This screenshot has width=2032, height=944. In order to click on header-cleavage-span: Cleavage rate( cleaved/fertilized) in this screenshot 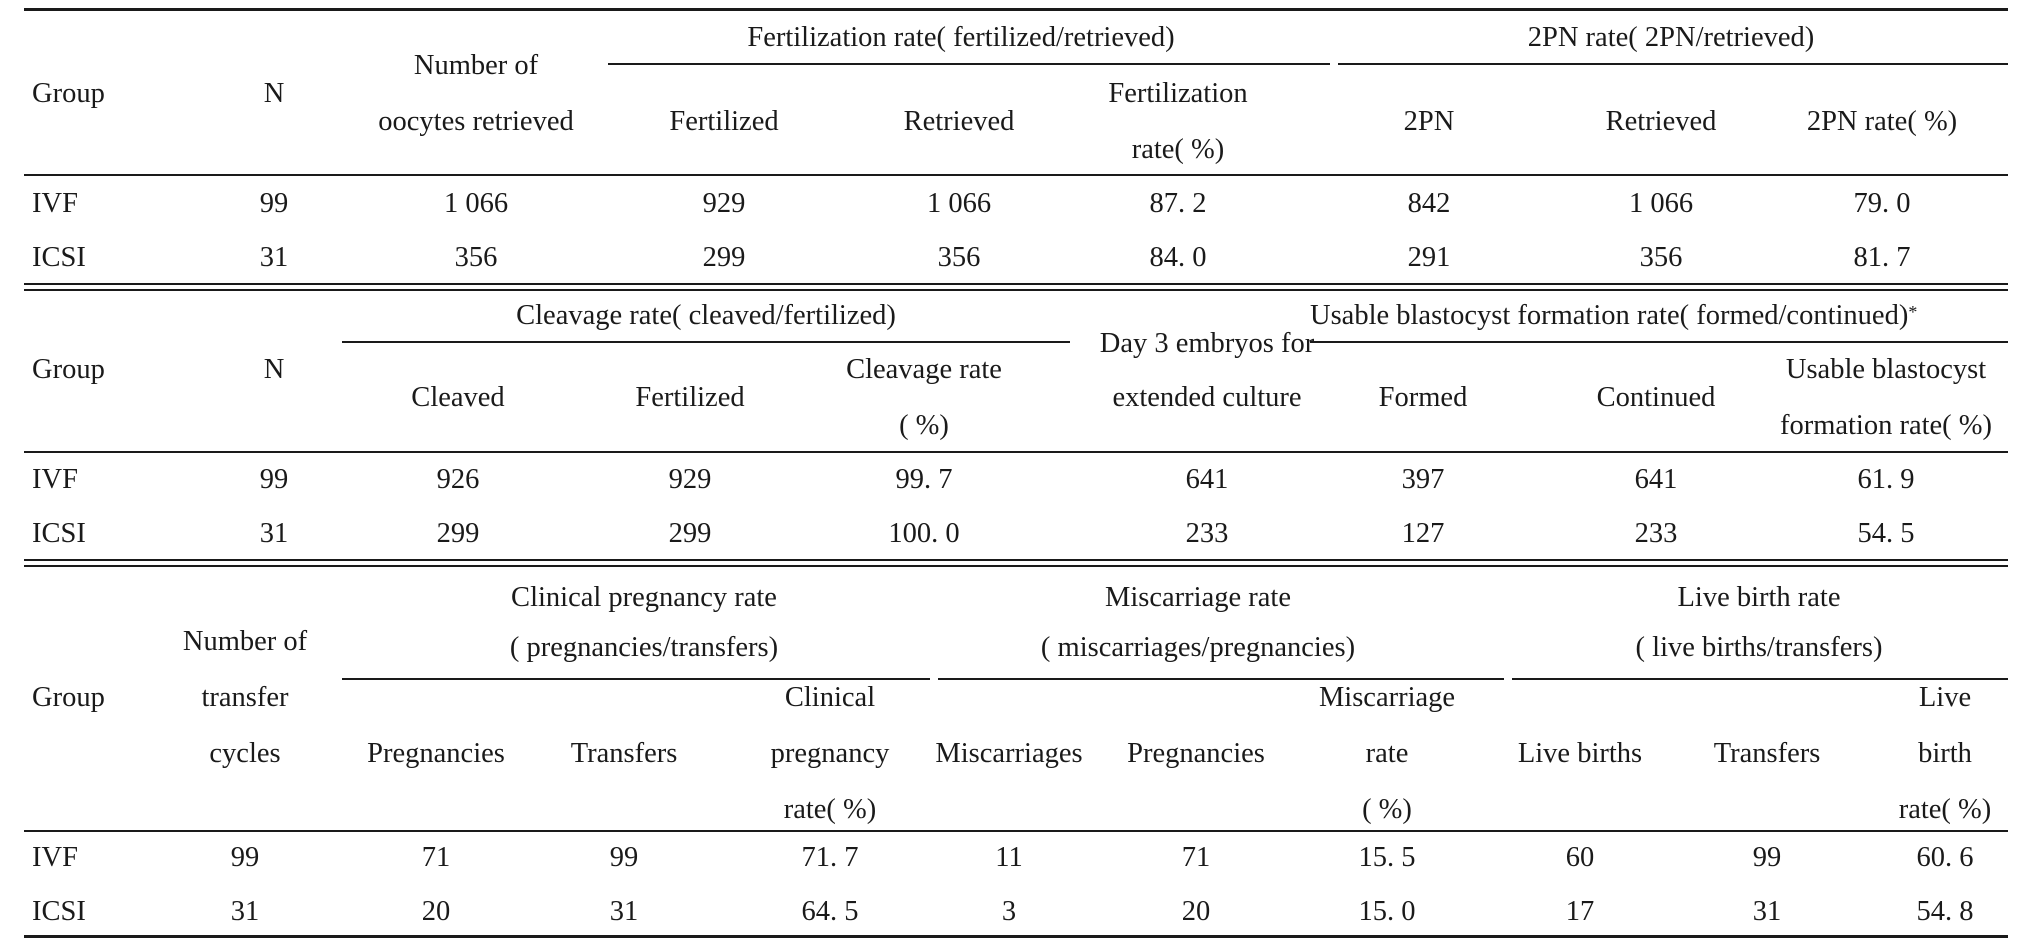, I will do `click(706, 315)`.